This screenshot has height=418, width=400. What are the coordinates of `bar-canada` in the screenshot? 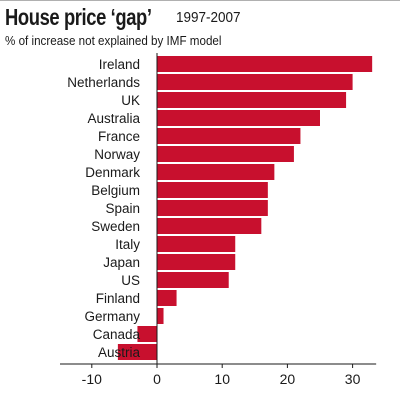 It's located at (147, 334).